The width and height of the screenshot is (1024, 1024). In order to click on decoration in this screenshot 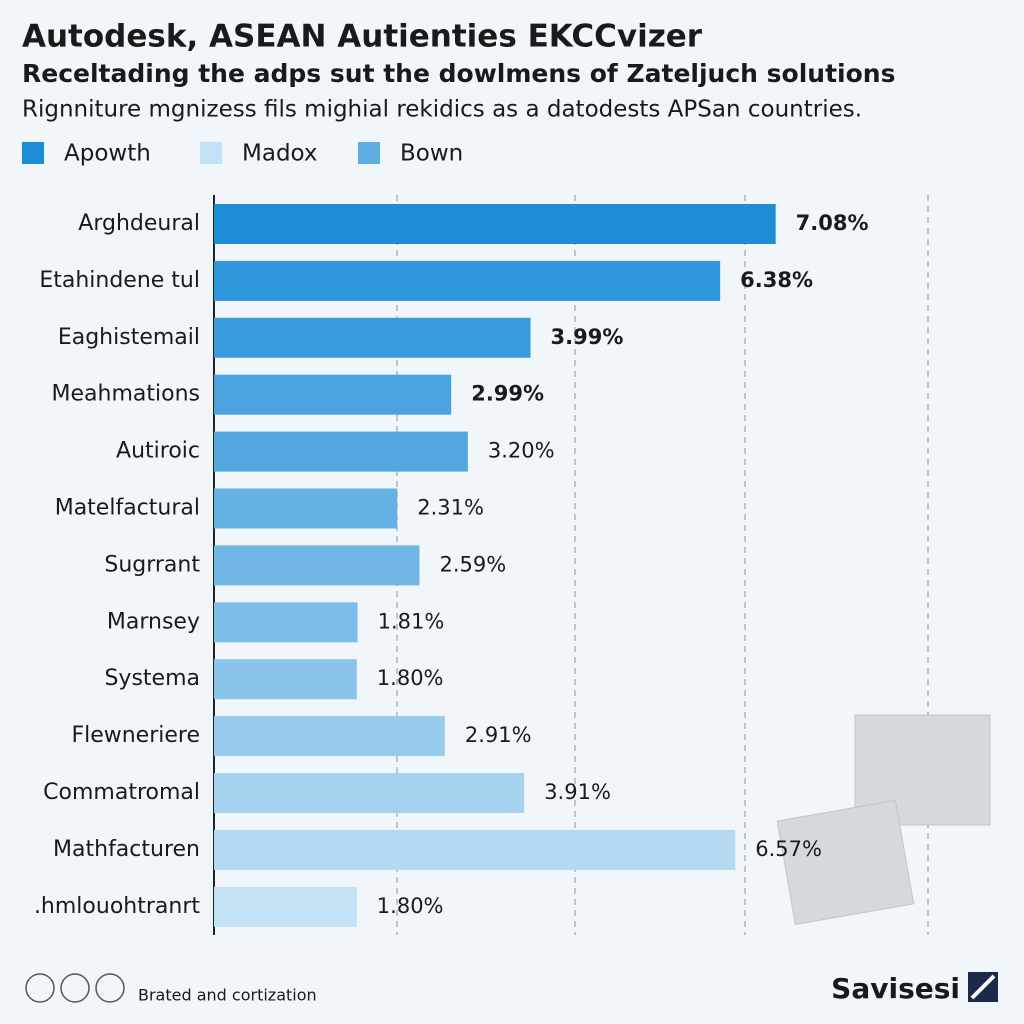, I will do `click(883, 820)`.